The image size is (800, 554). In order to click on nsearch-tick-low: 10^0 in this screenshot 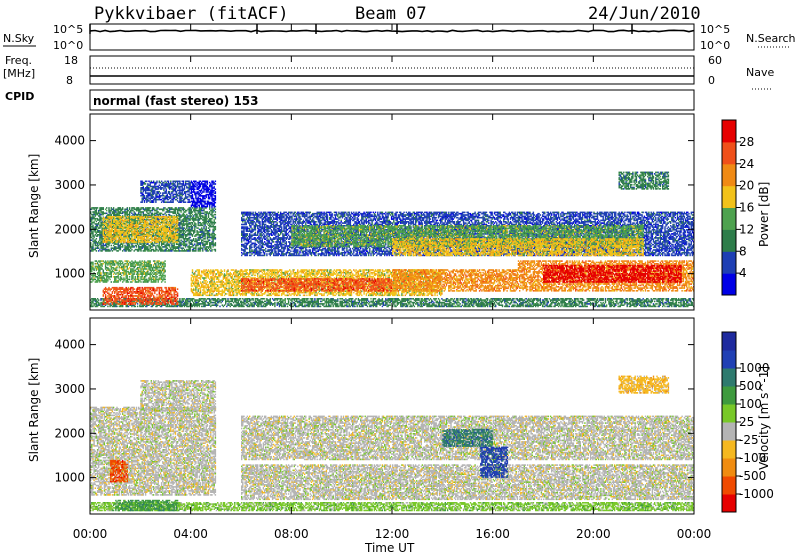, I will do `click(715, 45)`.